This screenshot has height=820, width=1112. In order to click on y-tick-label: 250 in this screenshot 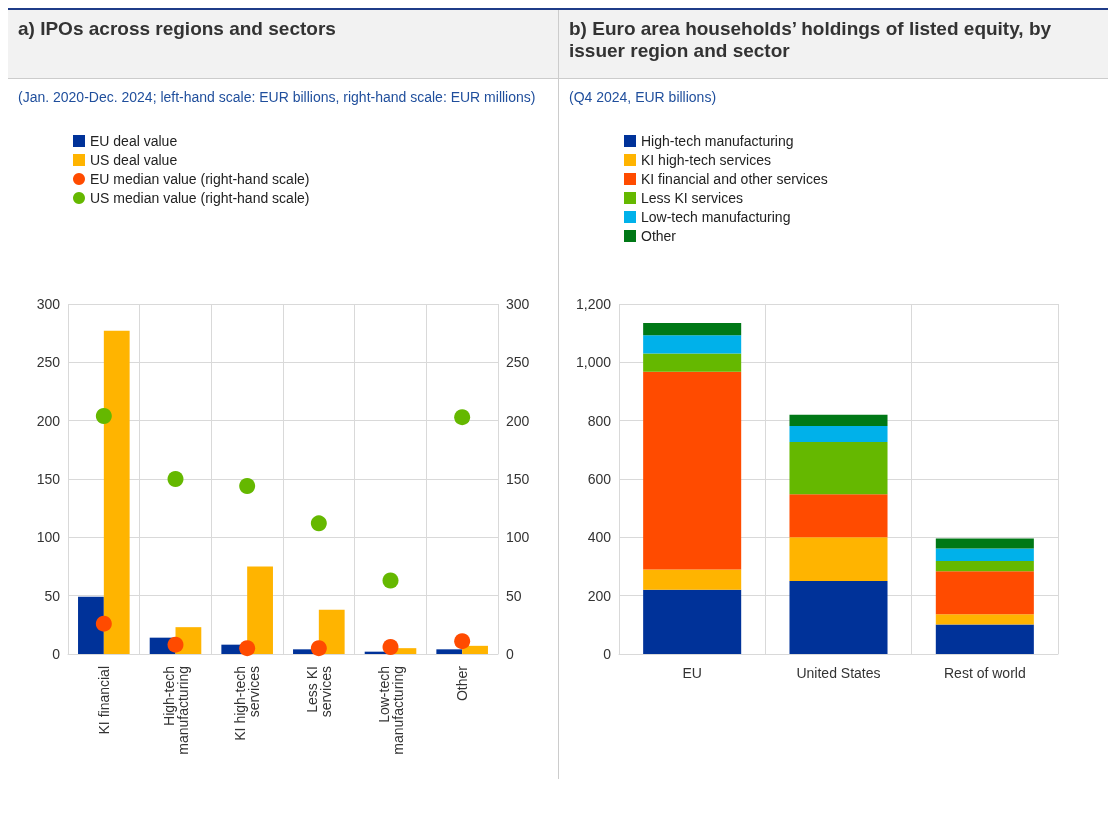, I will do `click(48, 362)`.